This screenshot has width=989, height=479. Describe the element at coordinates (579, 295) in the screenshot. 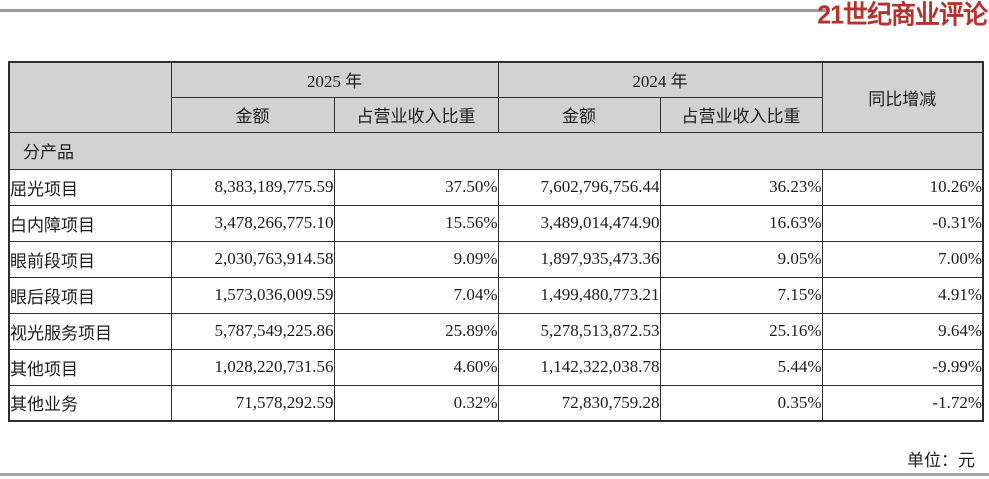

I see `amount-2024: 1,499,480,773.21` at that location.